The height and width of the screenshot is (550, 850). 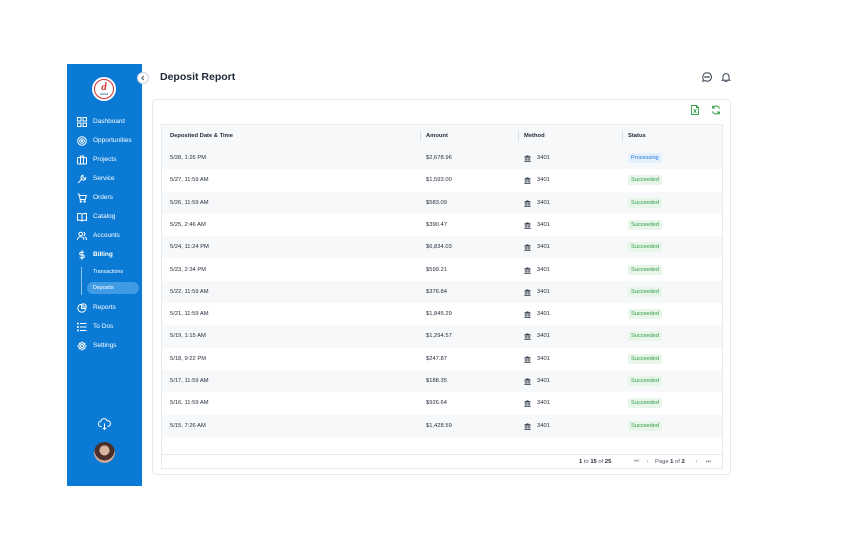 What do you see at coordinates (109, 121) in the screenshot?
I see `sidebar-item-label: Dashboard` at bounding box center [109, 121].